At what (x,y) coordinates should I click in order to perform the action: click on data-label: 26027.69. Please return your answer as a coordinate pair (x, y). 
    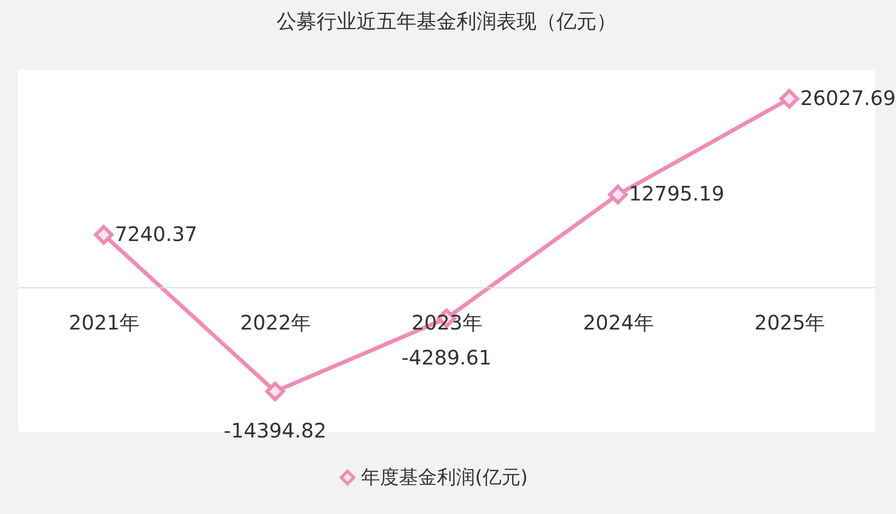
    Looking at the image, I should click on (848, 98).